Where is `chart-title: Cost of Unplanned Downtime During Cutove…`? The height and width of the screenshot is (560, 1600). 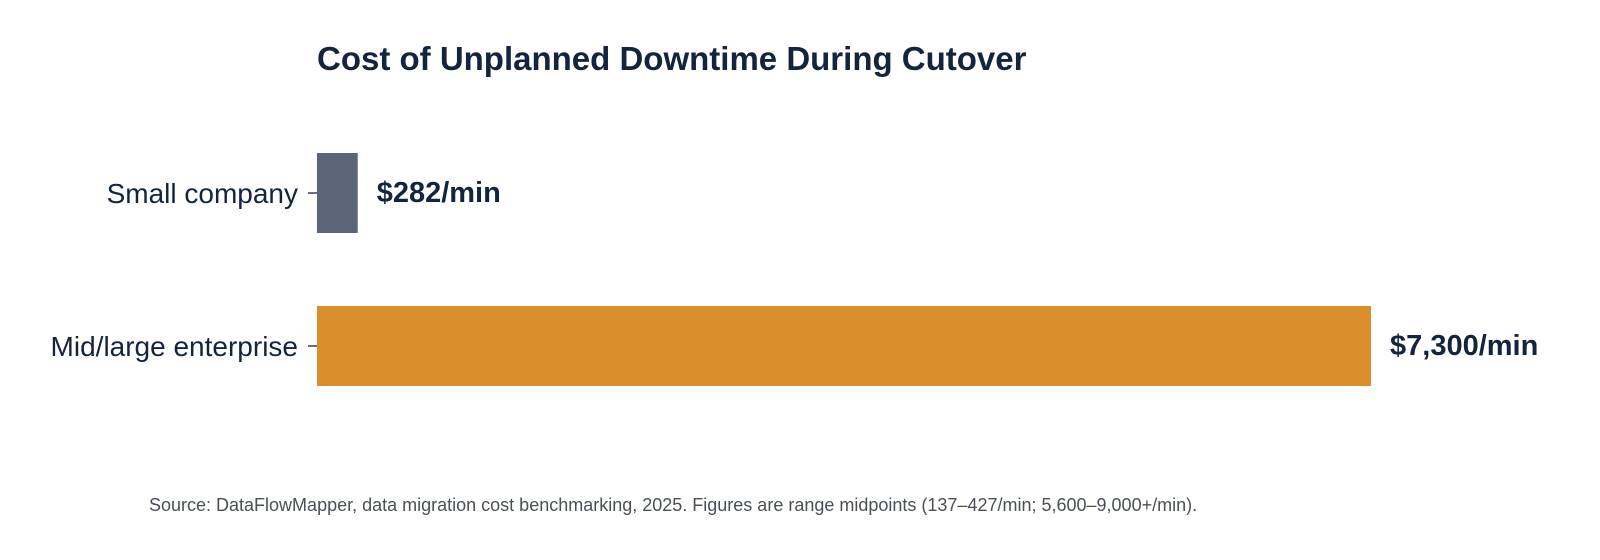
chart-title: Cost of Unplanned Downtime During Cutove… is located at coordinates (672, 58).